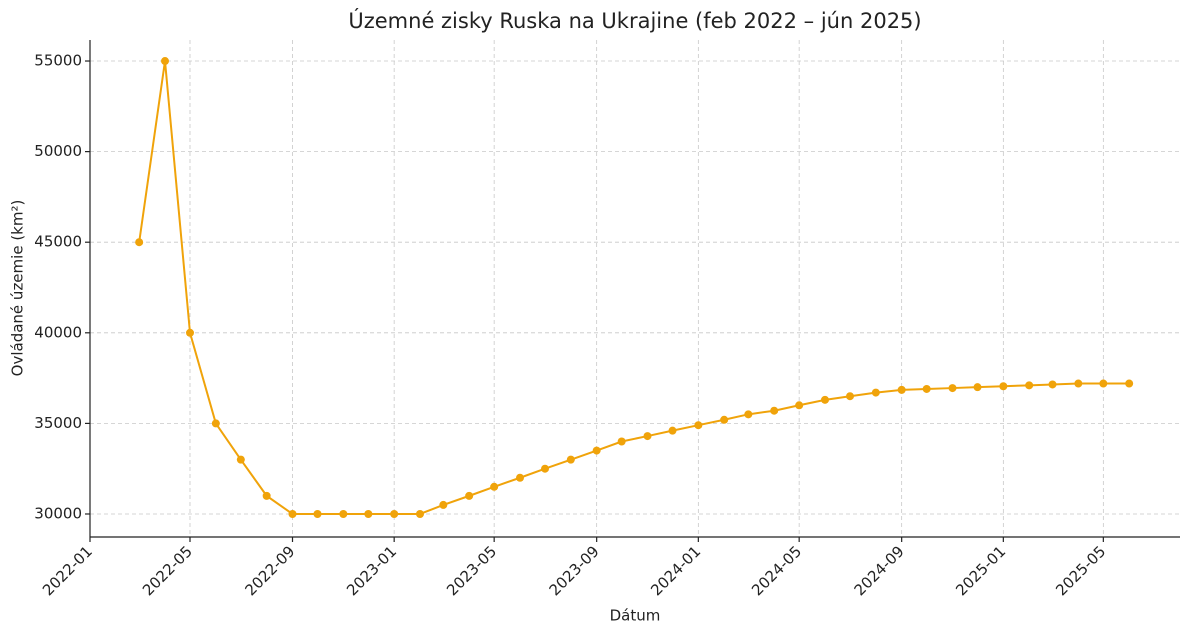 The height and width of the screenshot is (635, 1190). What do you see at coordinates (574, 570) in the screenshot?
I see `x-tick-label: 2023-09` at bounding box center [574, 570].